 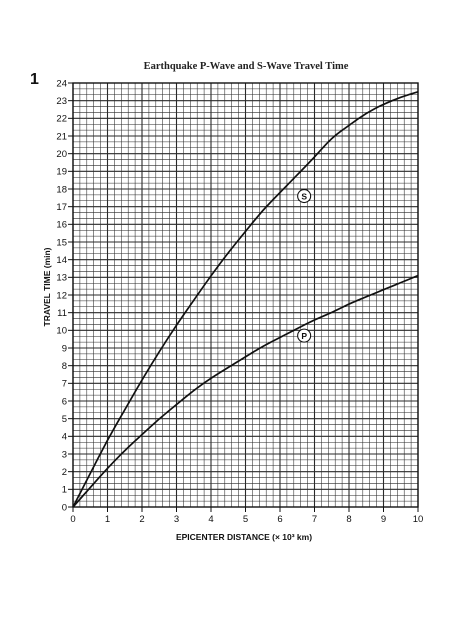 I want to click on y-tick-label: 17, so click(x=61, y=207).